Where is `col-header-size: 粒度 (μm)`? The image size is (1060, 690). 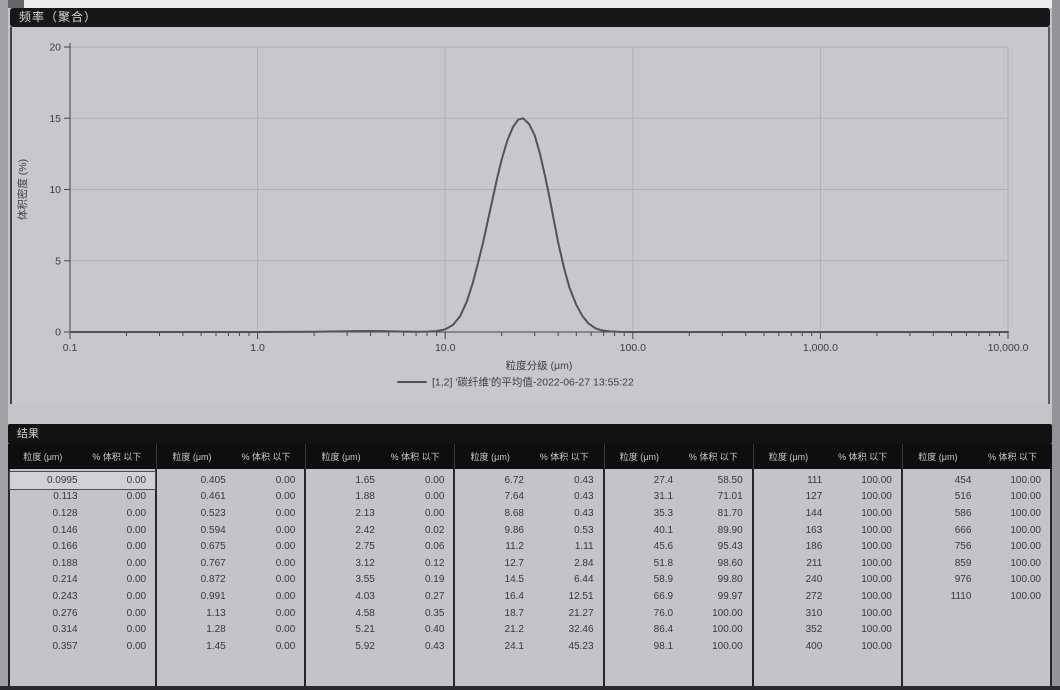
col-header-size: 粒度 (μm) is located at coordinates (490, 457).